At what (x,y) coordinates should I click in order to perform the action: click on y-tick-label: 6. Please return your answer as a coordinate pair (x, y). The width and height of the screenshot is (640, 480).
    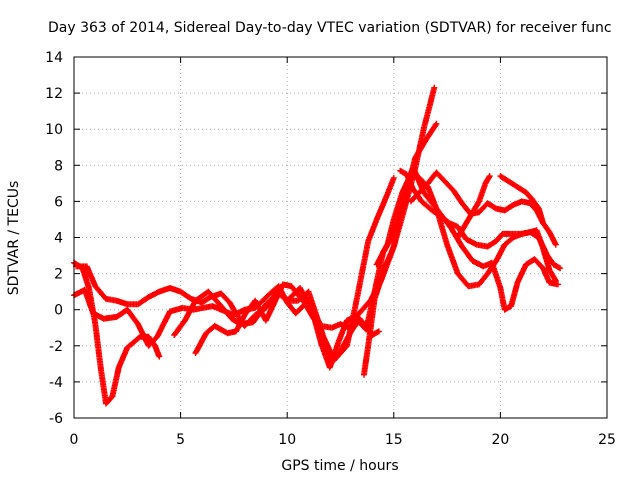
    Looking at the image, I should click on (58, 202).